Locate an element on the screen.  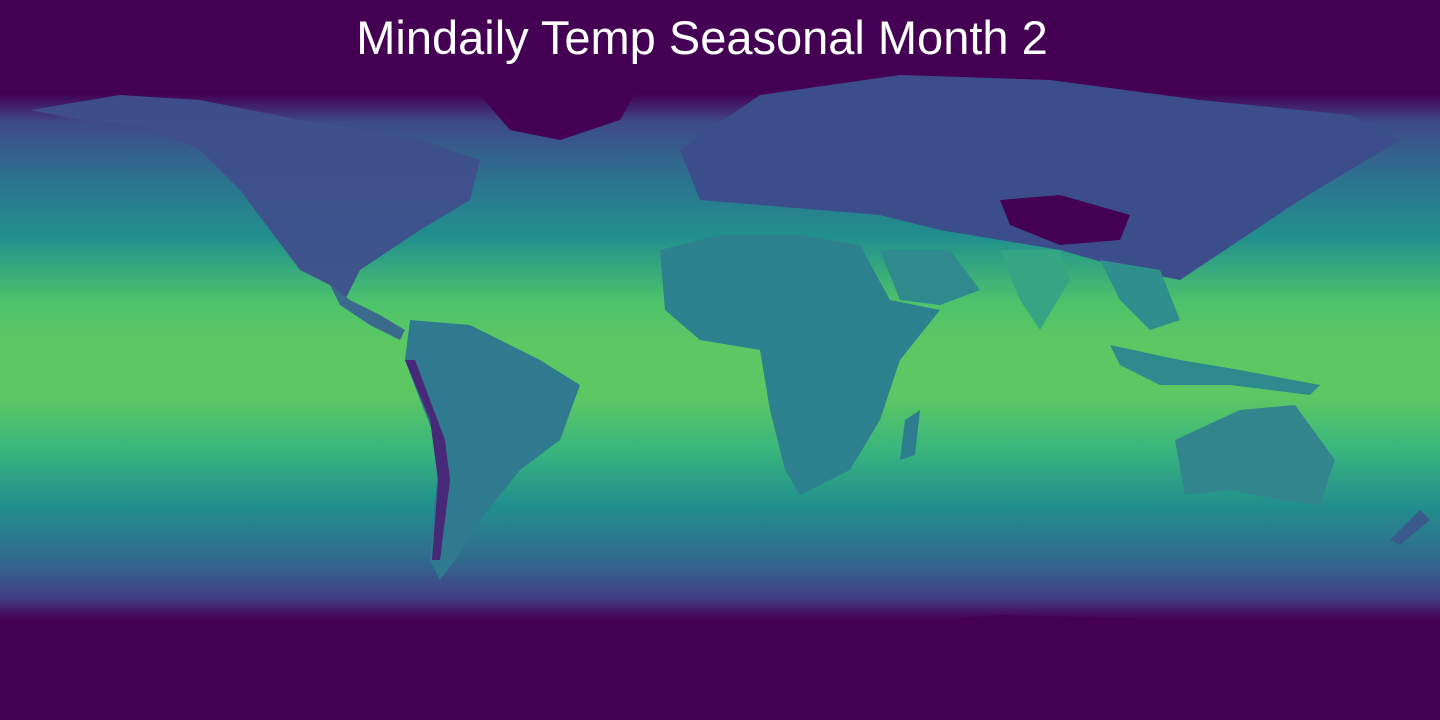
australia is located at coordinates (1255, 455).